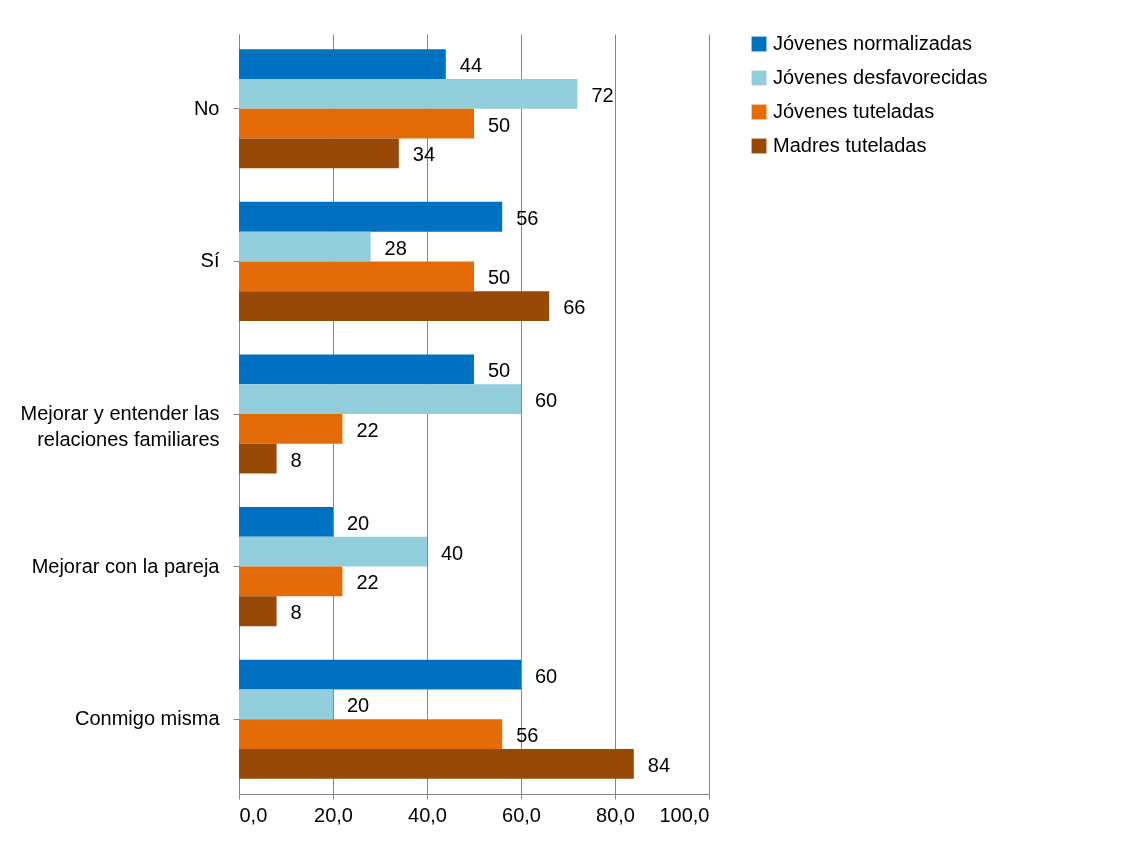 The width and height of the screenshot is (1143, 857). What do you see at coordinates (574, 307) in the screenshot?
I see `data-label: 66` at bounding box center [574, 307].